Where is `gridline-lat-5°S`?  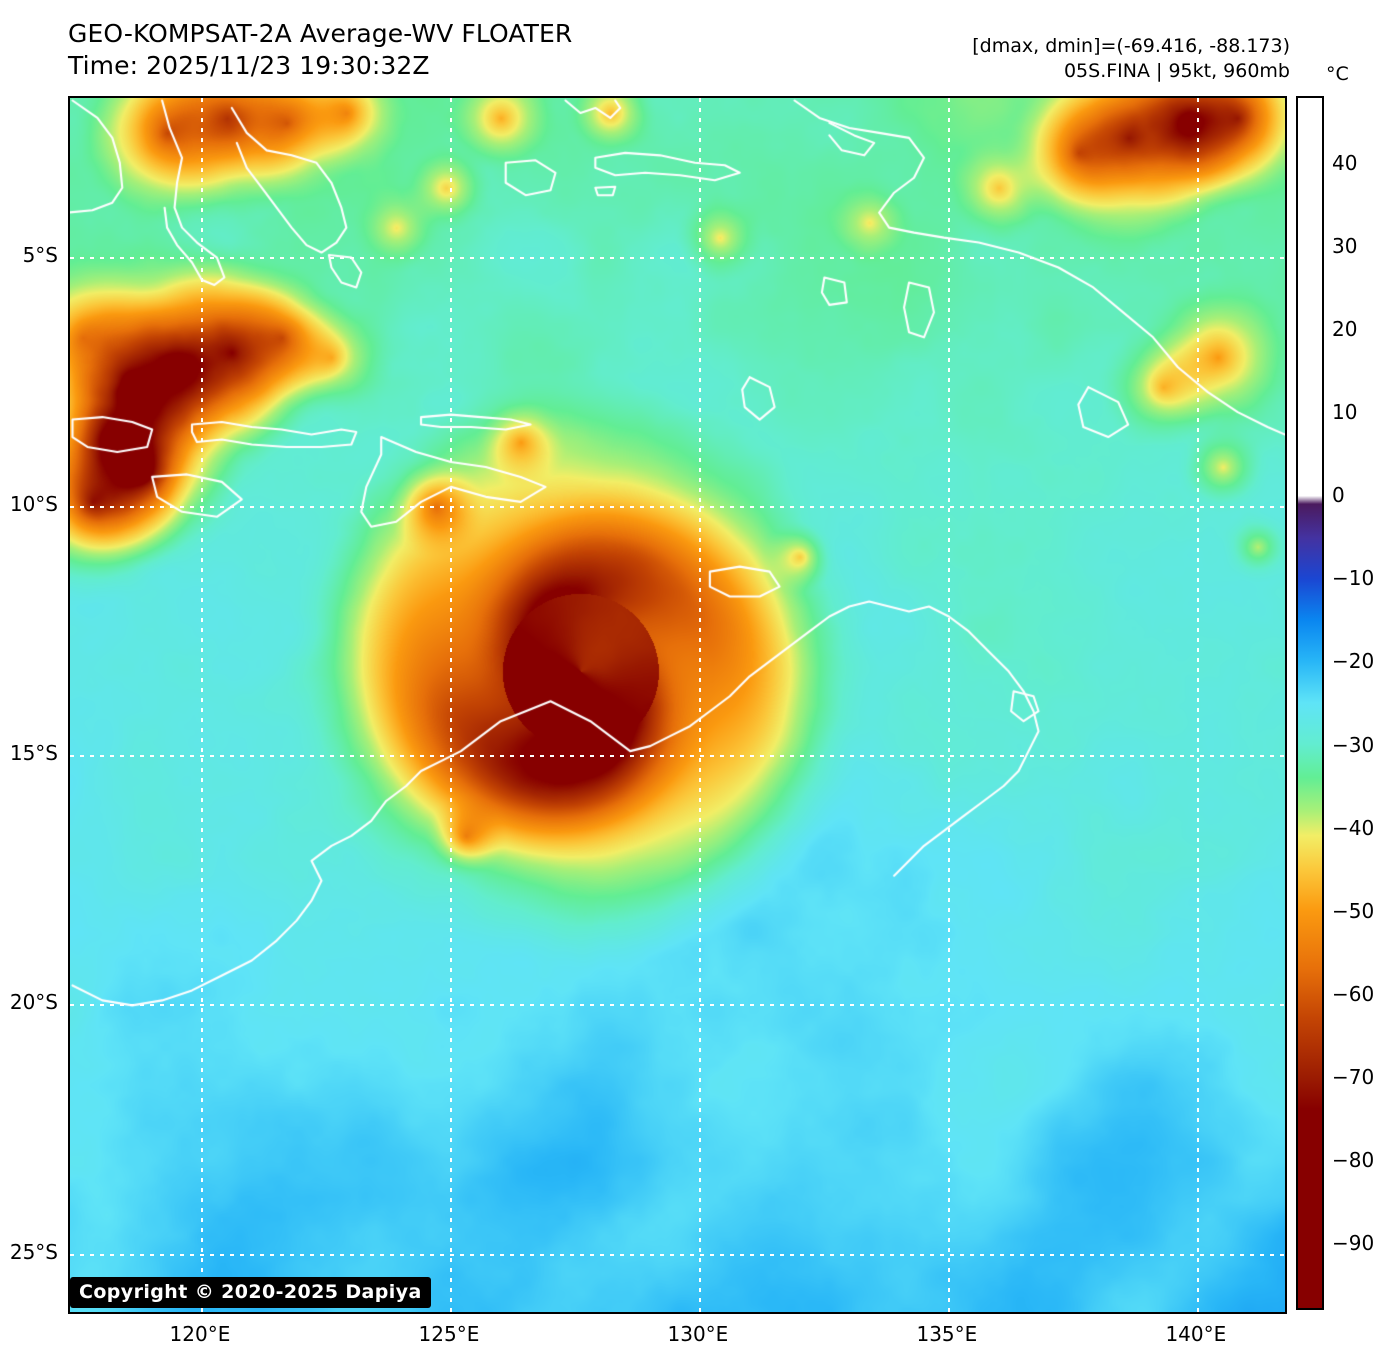
gridline-lat-5°S is located at coordinates (677, 257).